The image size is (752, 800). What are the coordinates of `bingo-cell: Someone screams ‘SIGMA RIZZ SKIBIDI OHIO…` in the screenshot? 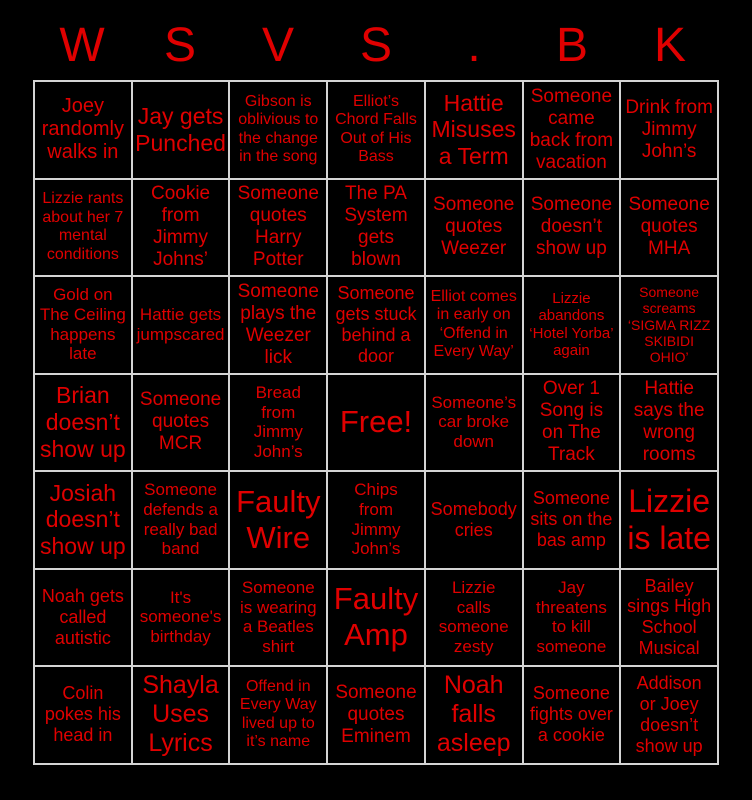 It's located at (669, 325).